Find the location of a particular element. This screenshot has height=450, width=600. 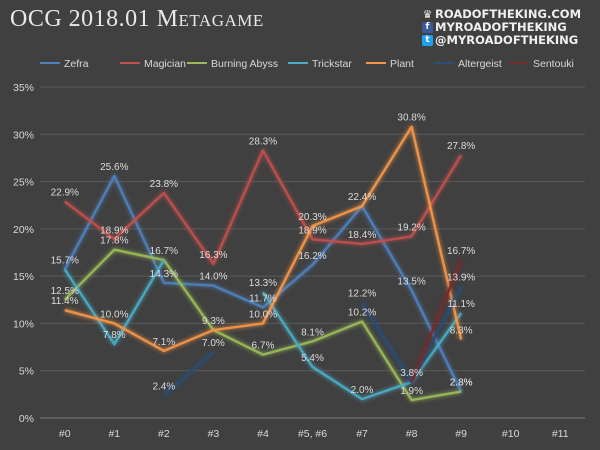

y-tick-label: 30% is located at coordinates (23, 135).